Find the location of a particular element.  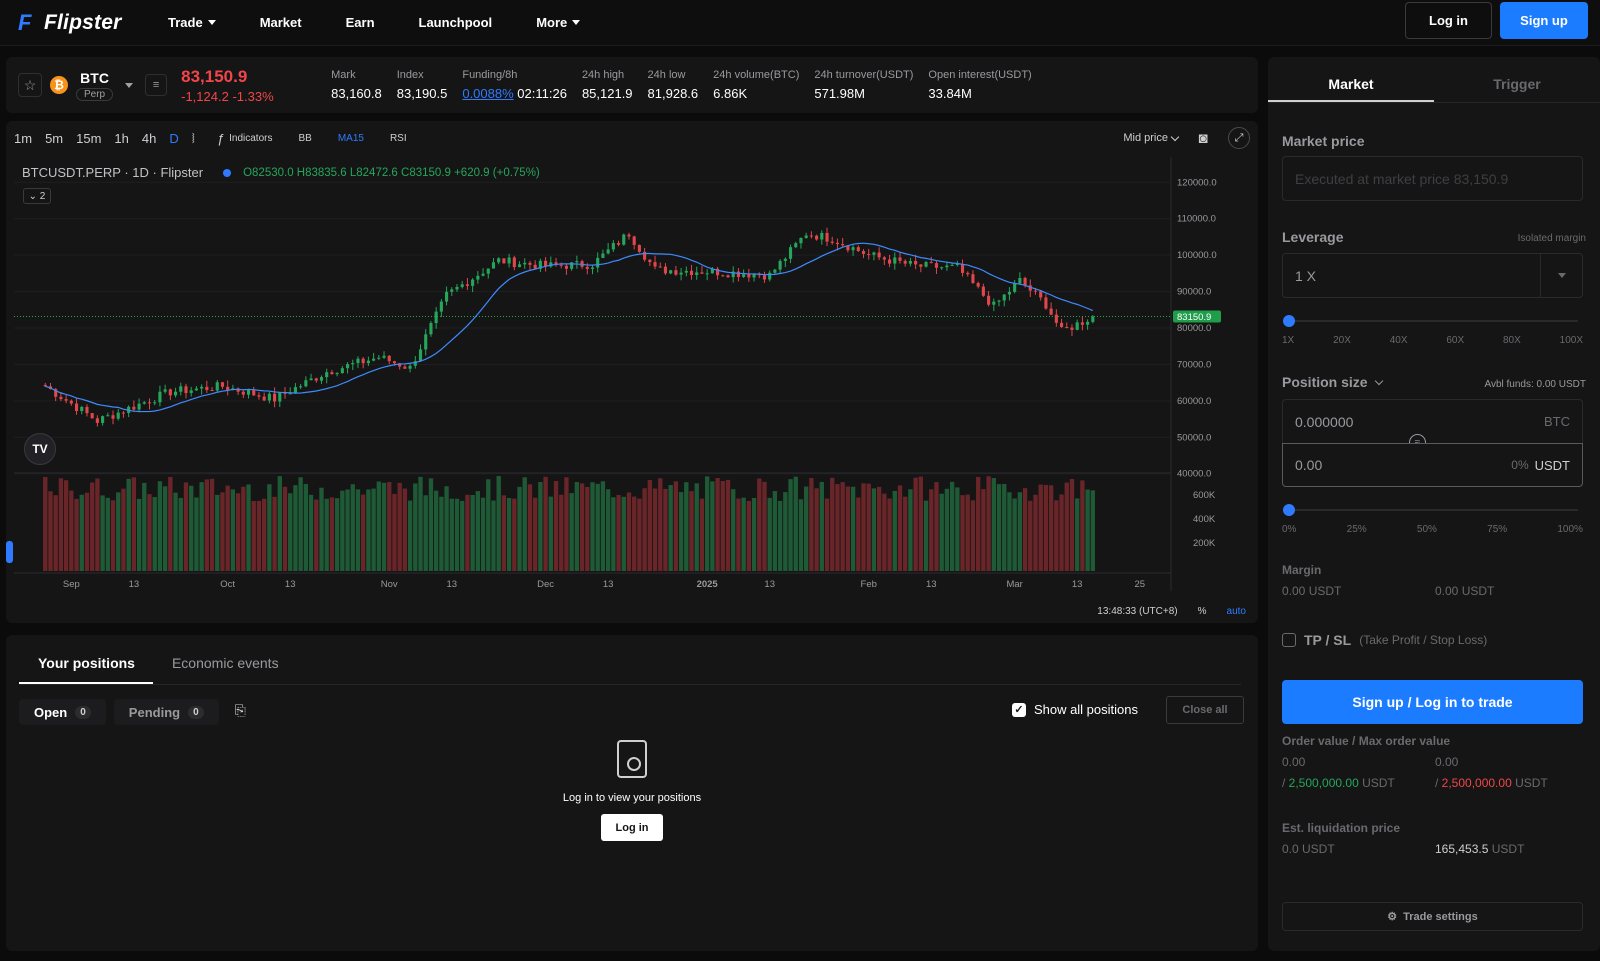

tpsl-toggle: TP / SL (Take Profit / Stop Loss) is located at coordinates (1384, 640).